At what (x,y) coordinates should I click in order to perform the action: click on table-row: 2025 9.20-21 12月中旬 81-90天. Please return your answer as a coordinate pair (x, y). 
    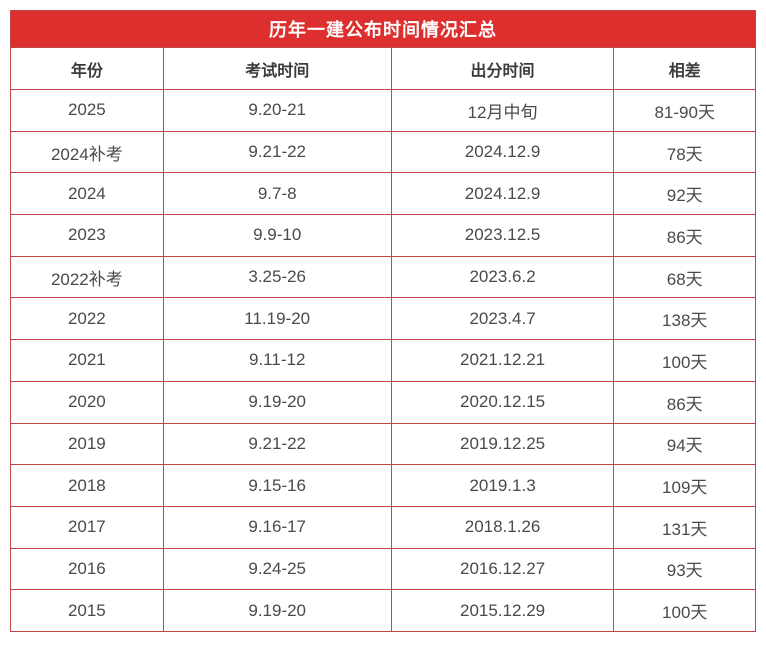
    Looking at the image, I should click on (383, 110).